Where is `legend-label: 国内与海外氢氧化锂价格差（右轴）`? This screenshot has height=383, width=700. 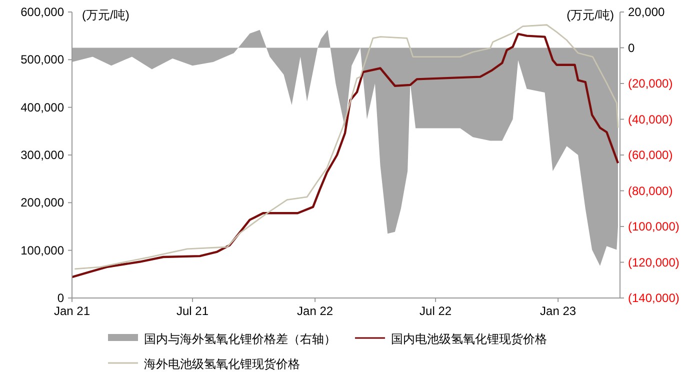
legend-label: 国内与海外氢氧化锂价格差（右轴） is located at coordinates (240, 339).